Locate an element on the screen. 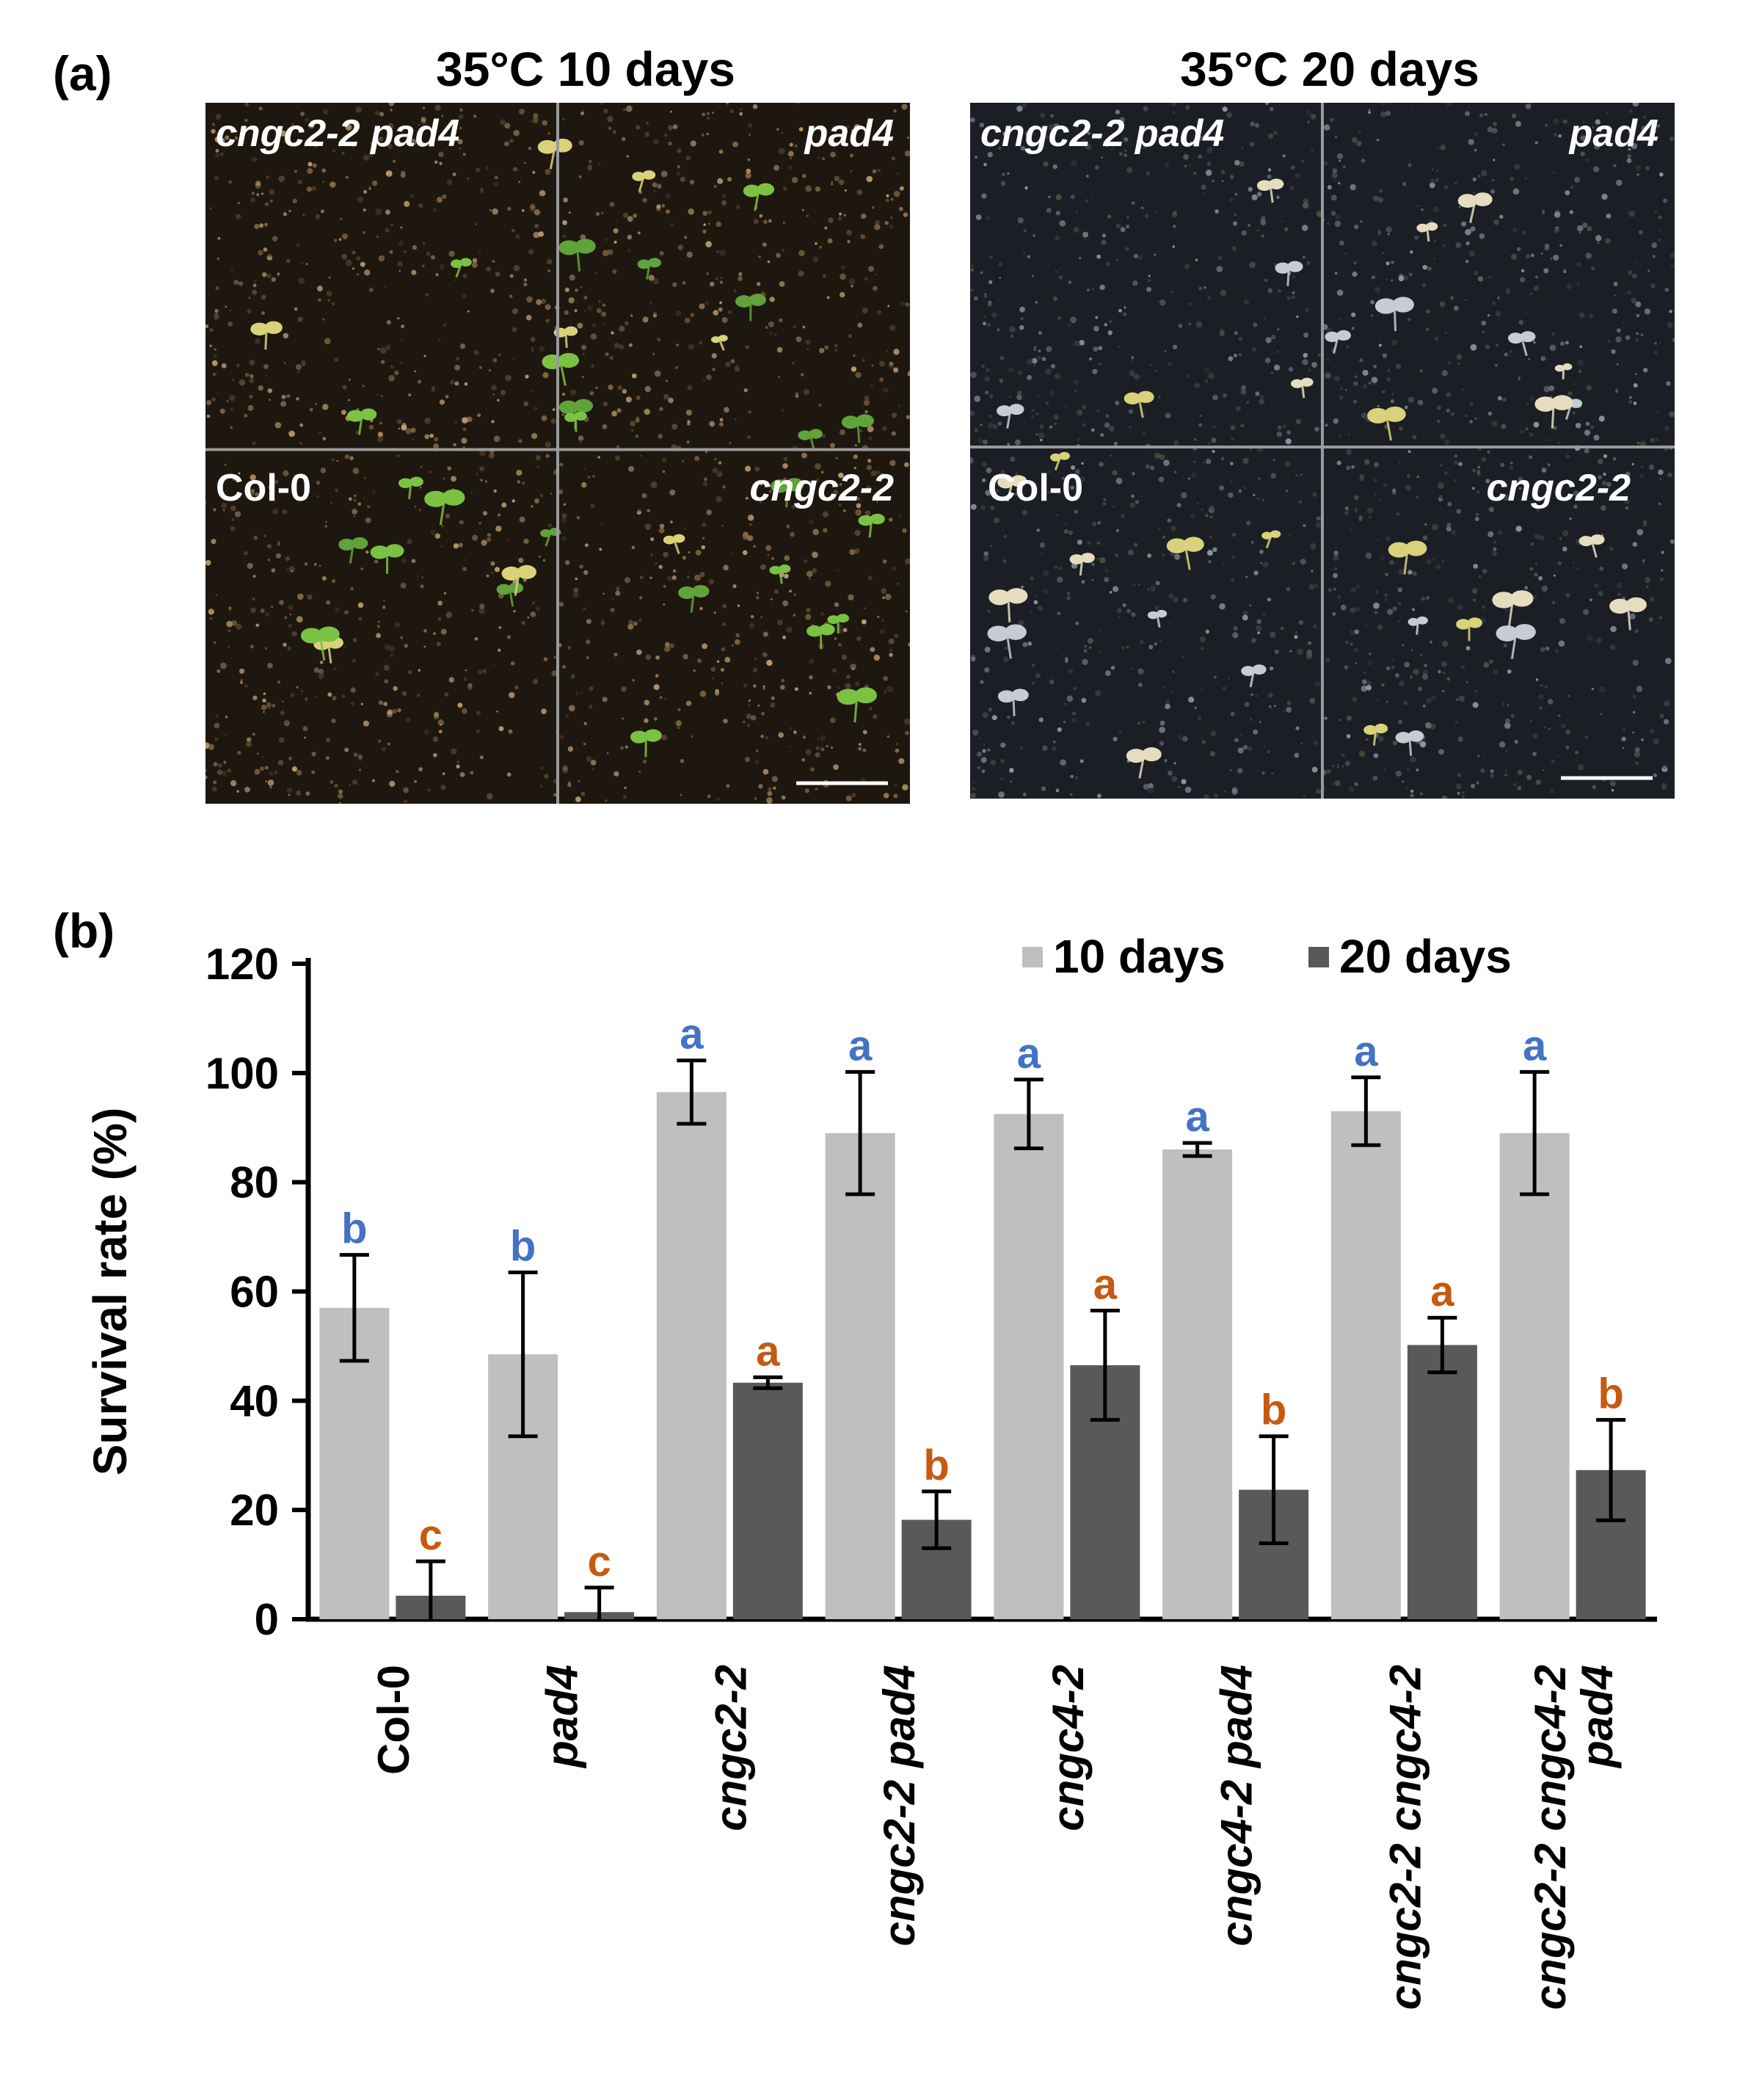 This screenshot has height=2100, width=1737. x-tick-label: cngc4-2 is located at coordinates (1068, 1748).